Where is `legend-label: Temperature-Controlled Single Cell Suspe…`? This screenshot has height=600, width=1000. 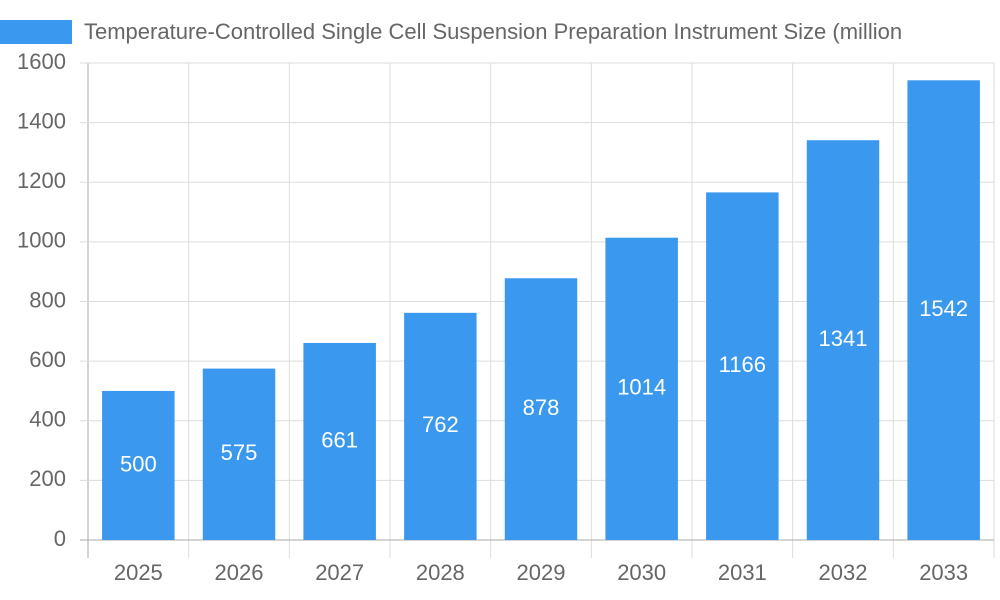
legend-label: Temperature-Controlled Single Cell Suspe… is located at coordinates (493, 31).